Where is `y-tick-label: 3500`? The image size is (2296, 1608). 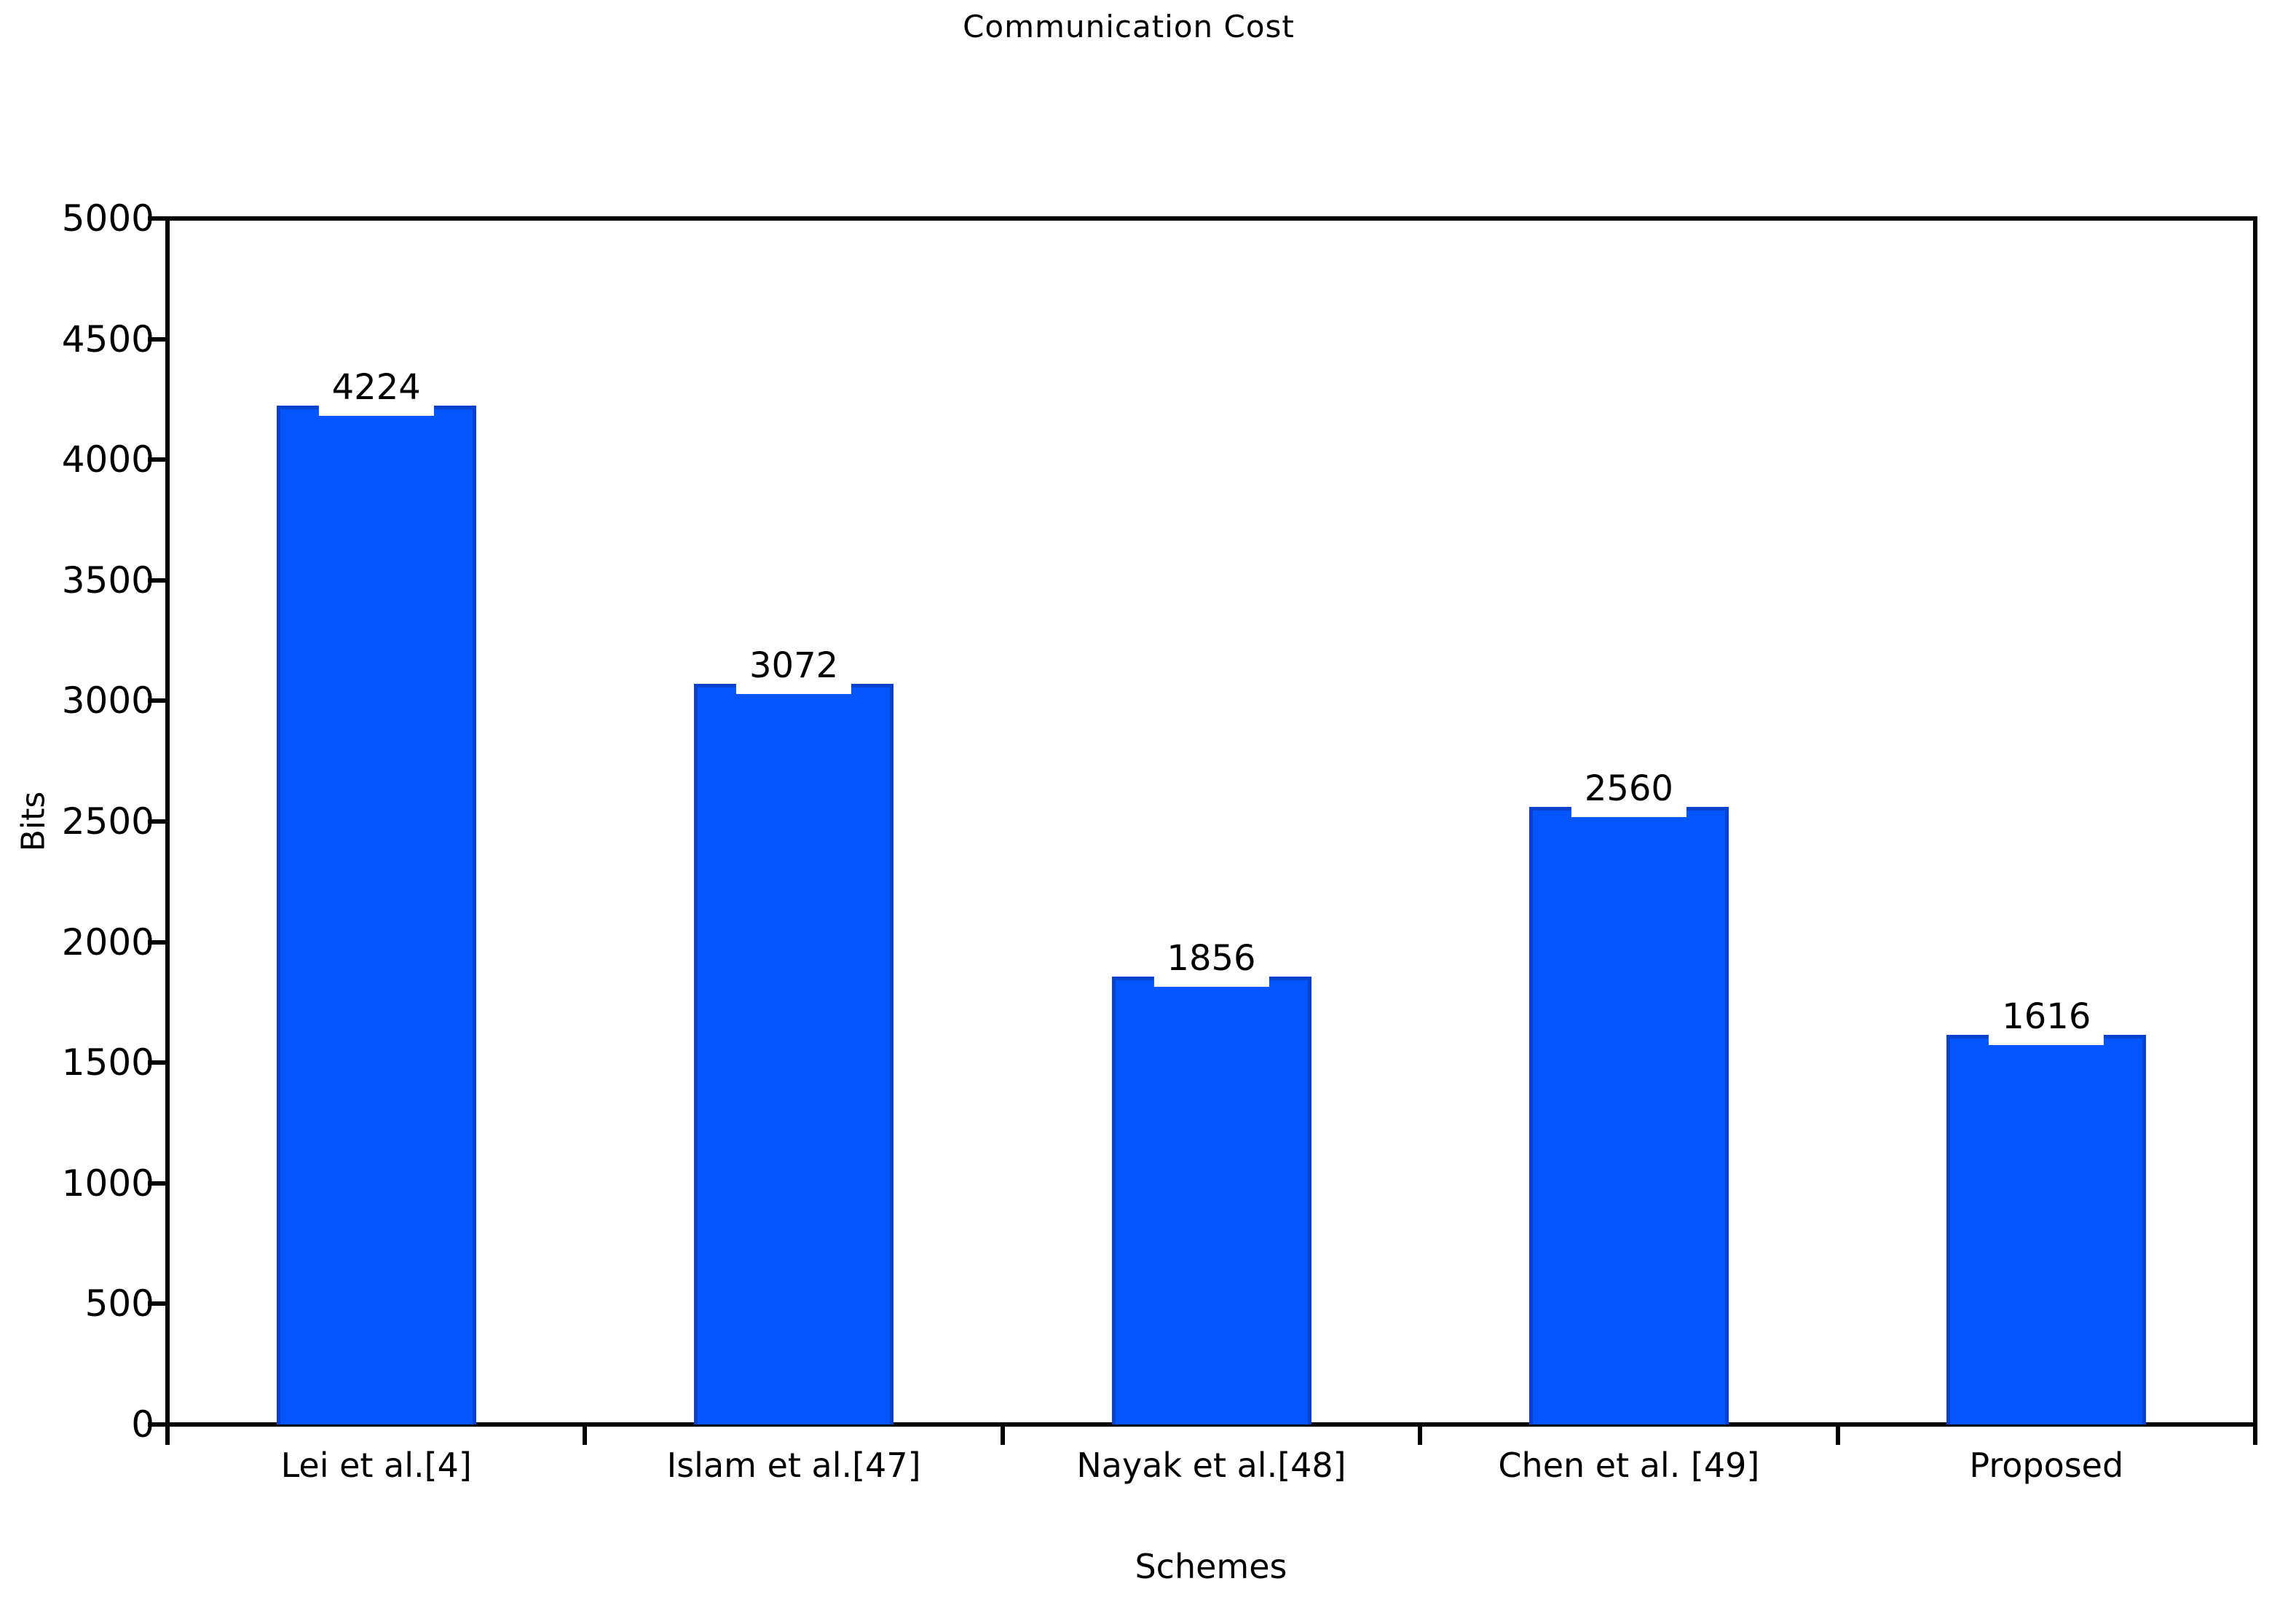 y-tick-label: 3500 is located at coordinates (107, 580).